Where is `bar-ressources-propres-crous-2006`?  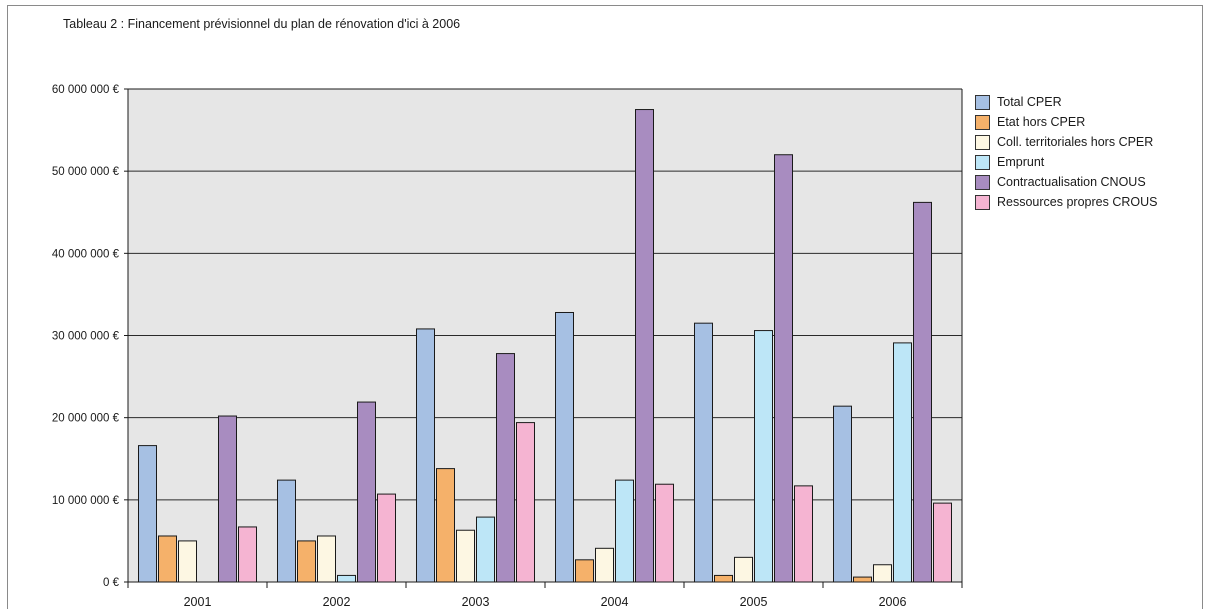
bar-ressources-propres-crous-2006 is located at coordinates (942, 542).